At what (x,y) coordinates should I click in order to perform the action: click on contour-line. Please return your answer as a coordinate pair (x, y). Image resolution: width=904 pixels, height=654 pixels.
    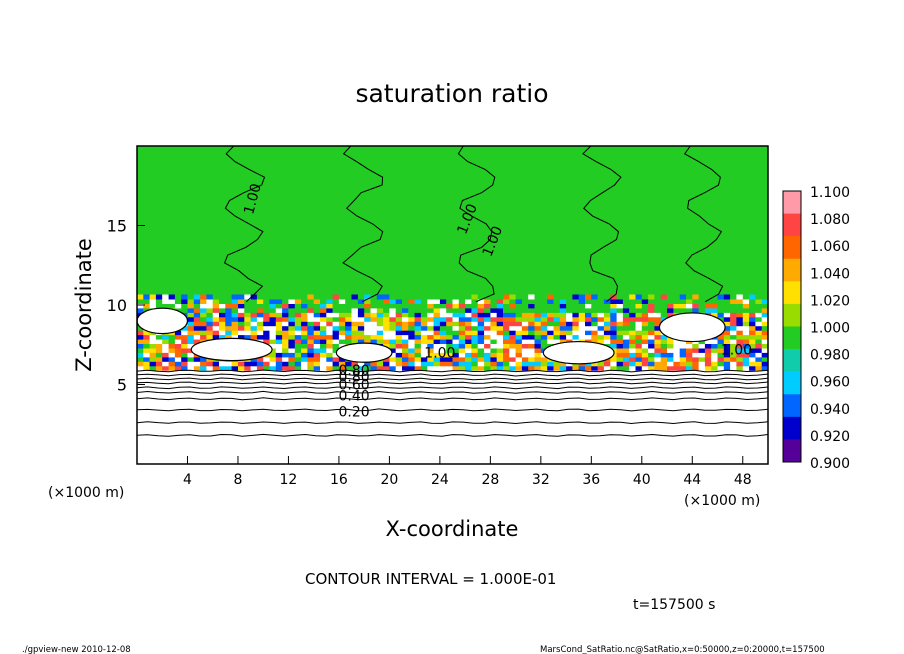
    Looking at the image, I should click on (244, 224).